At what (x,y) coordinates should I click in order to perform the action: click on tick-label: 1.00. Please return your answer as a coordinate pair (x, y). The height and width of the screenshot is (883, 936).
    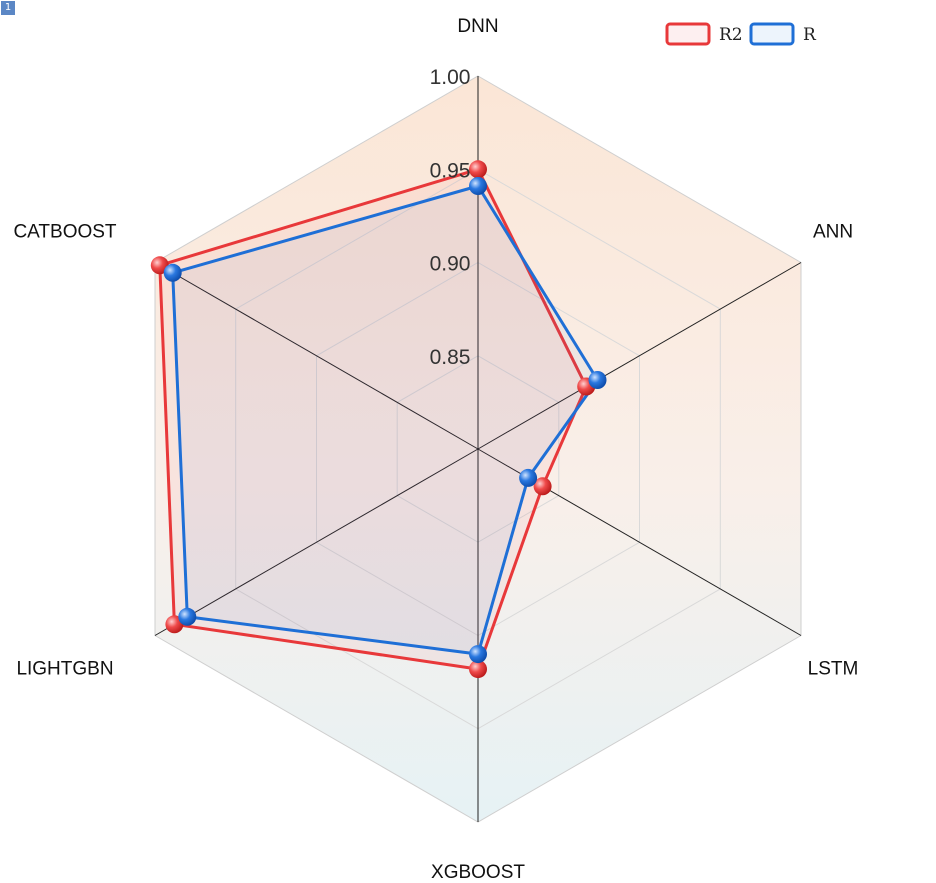
    Looking at the image, I should click on (450, 77).